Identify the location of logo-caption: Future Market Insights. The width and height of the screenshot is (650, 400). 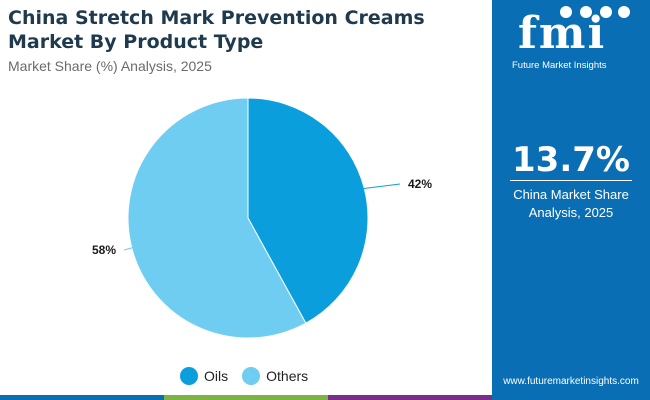
(559, 65).